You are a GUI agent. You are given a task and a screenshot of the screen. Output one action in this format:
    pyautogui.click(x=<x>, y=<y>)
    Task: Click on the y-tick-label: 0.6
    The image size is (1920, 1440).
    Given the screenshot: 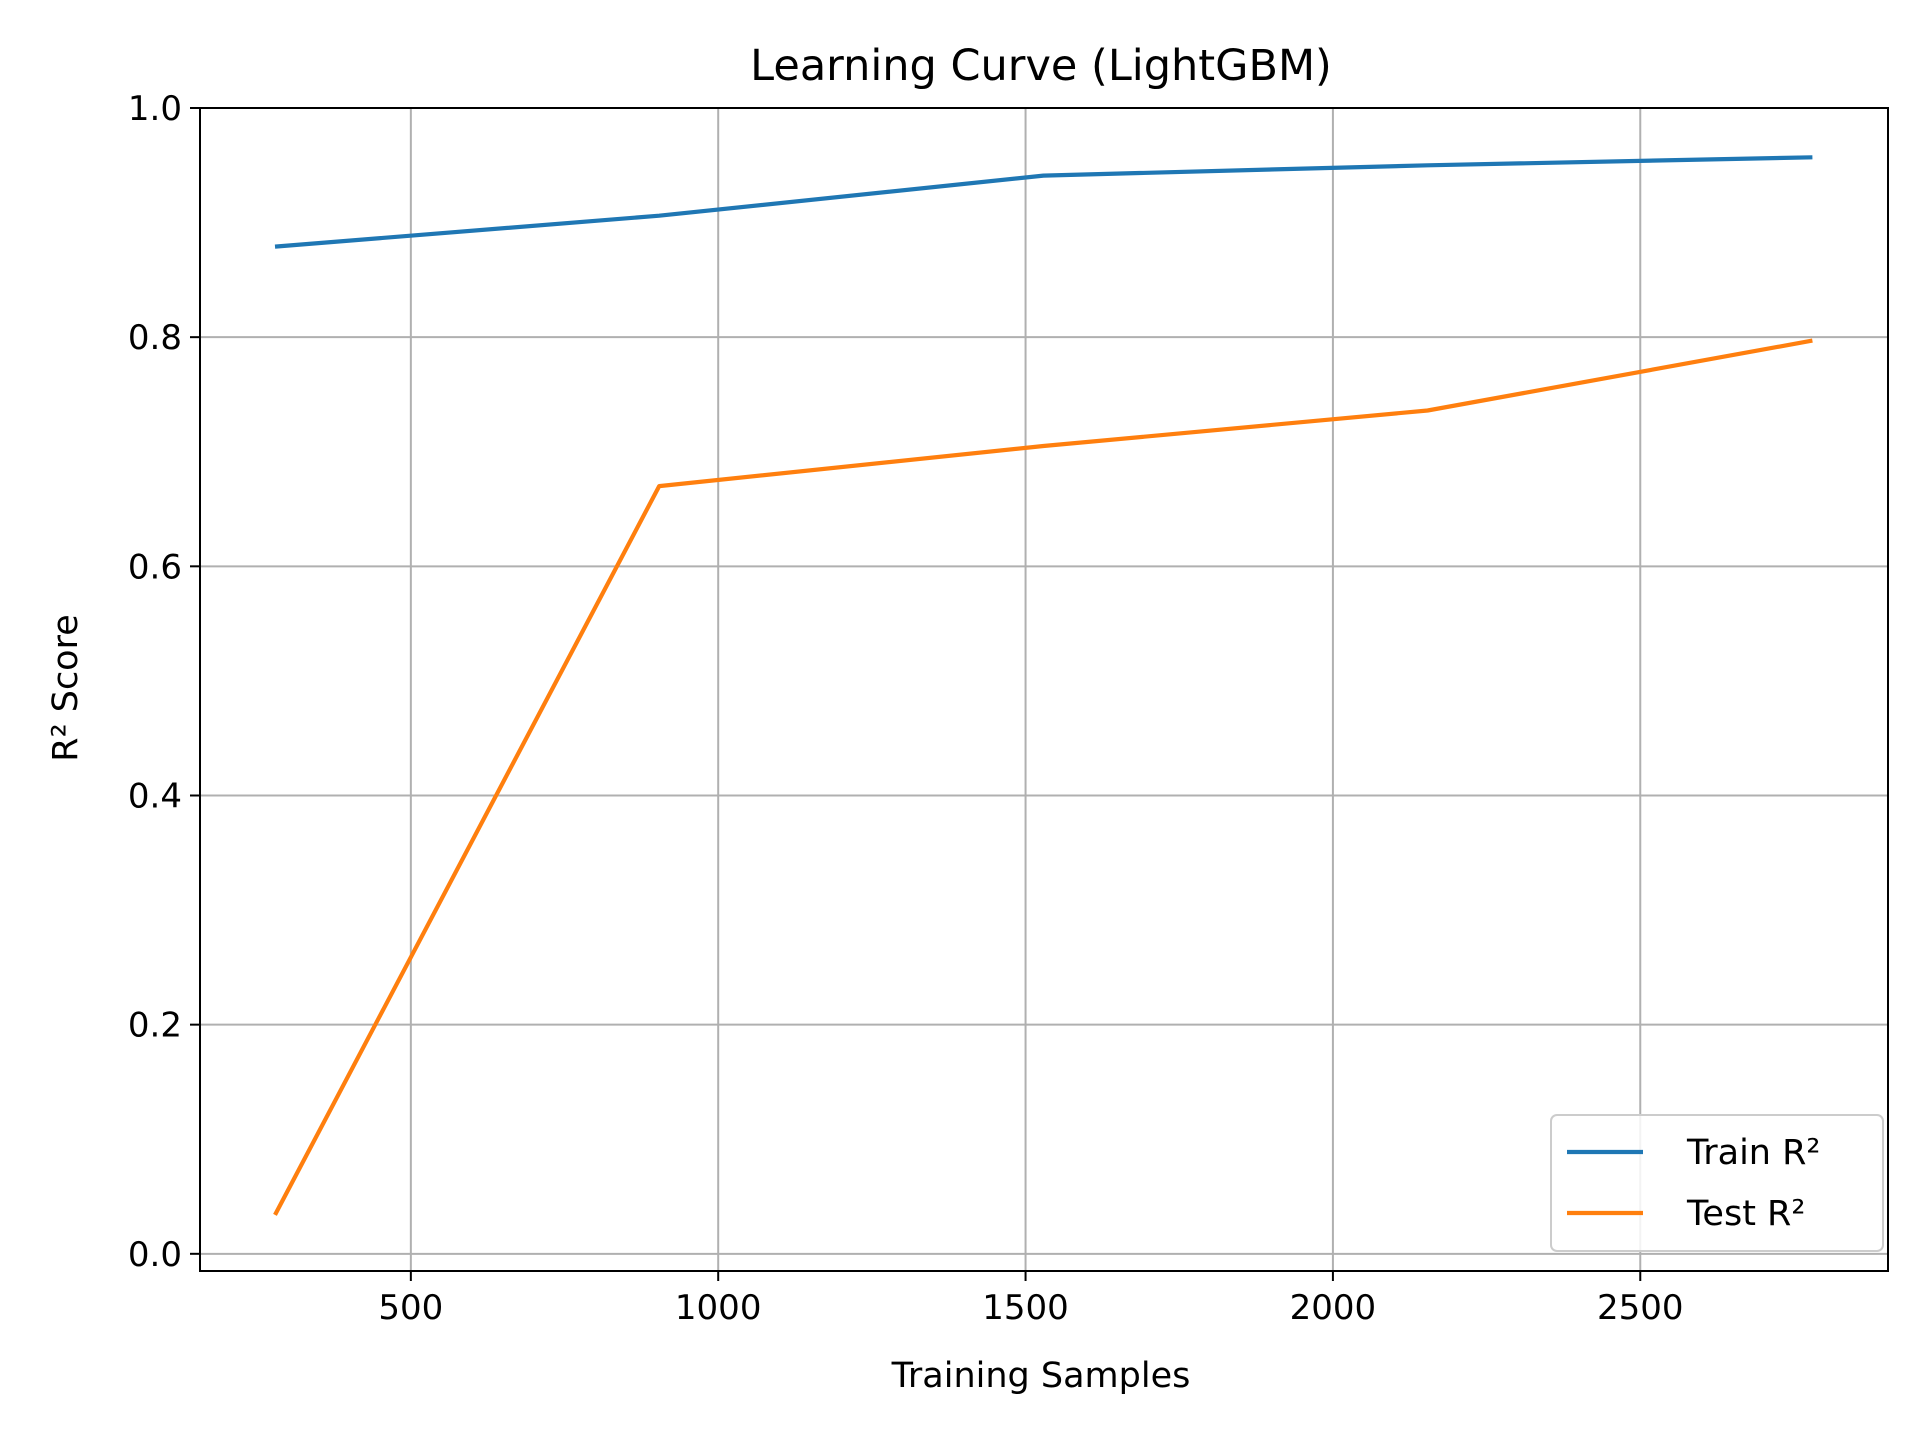 What is the action you would take?
    pyautogui.click(x=155, y=567)
    